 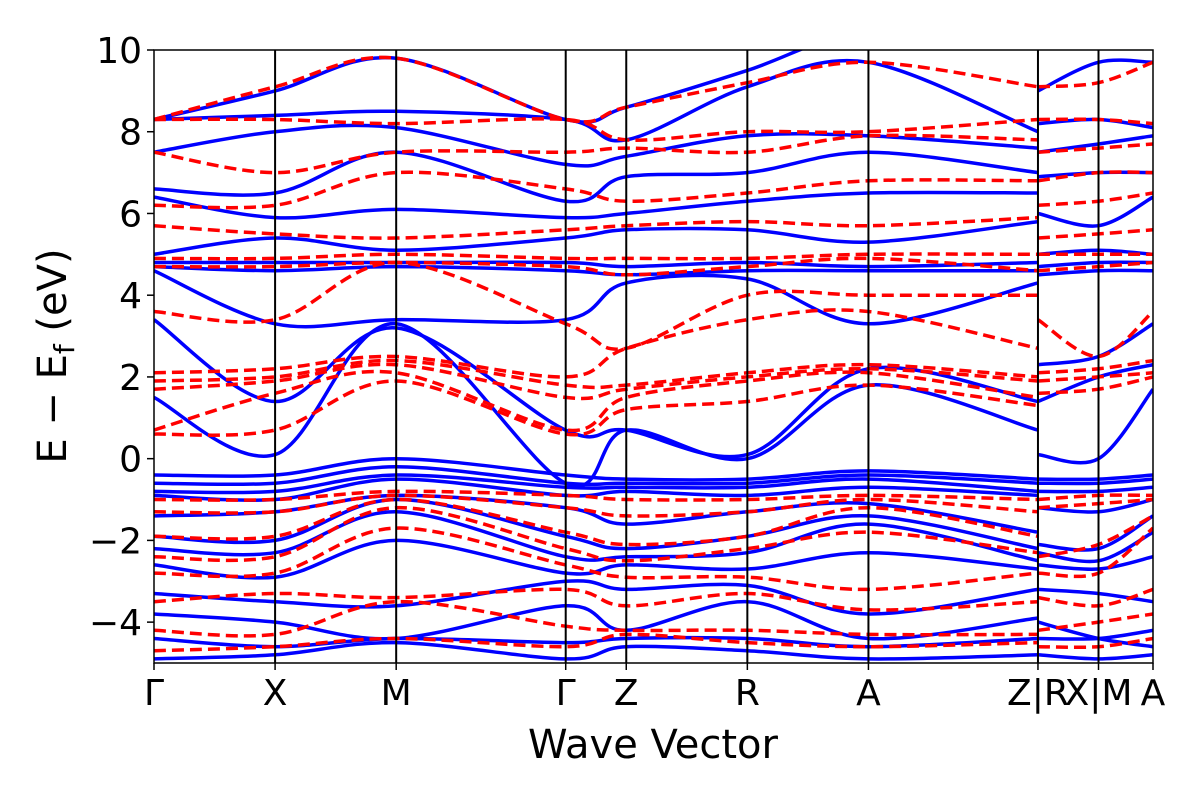 I want to click on y-tick-label-6: −2, so click(x=115, y=541).